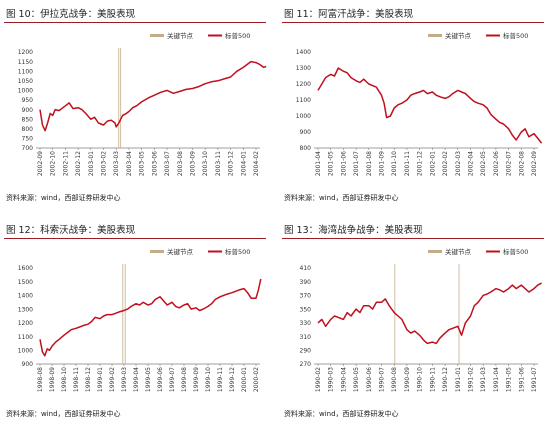 This screenshot has width=550, height=429. What do you see at coordinates (470, 163) in the screenshot?
I see `x-tick-label: 2002-04` at bounding box center [470, 163].